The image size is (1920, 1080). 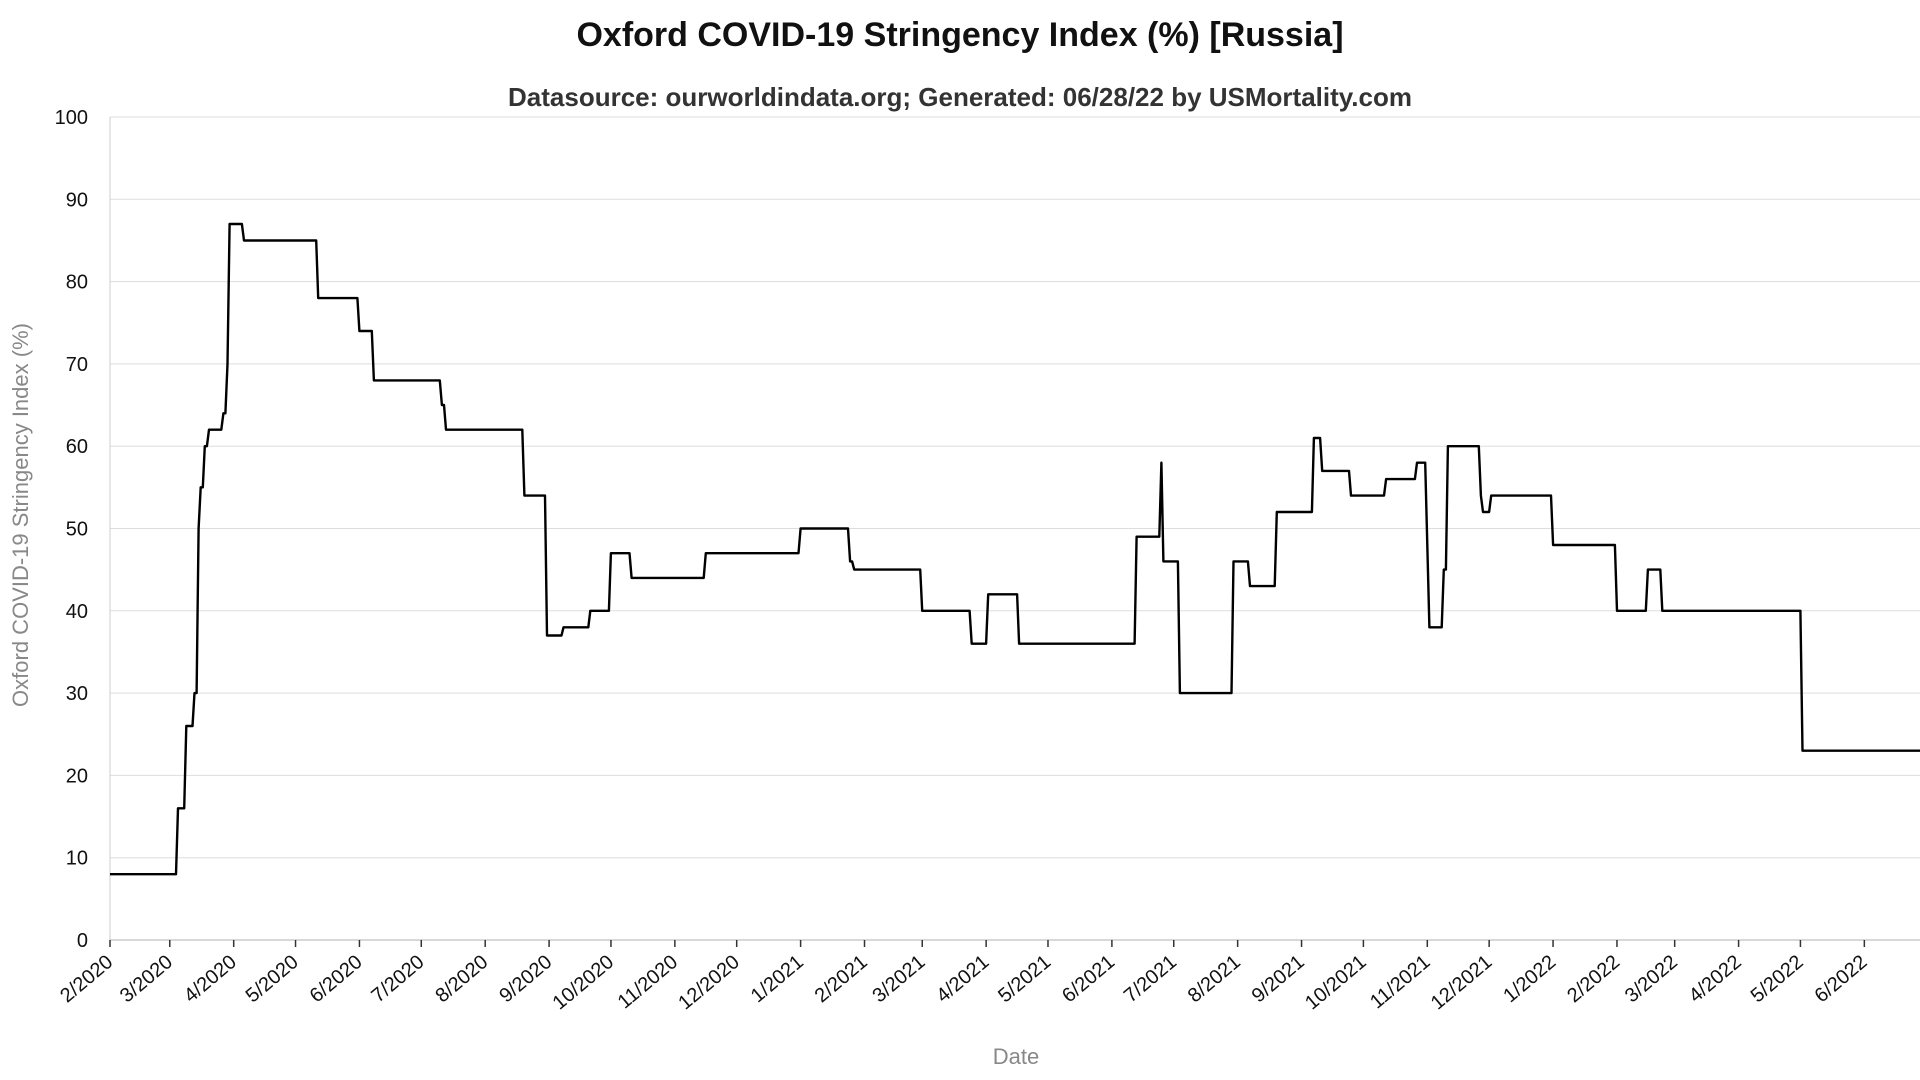 What do you see at coordinates (272, 979) in the screenshot?
I see `x-tick-label: 5/2020` at bounding box center [272, 979].